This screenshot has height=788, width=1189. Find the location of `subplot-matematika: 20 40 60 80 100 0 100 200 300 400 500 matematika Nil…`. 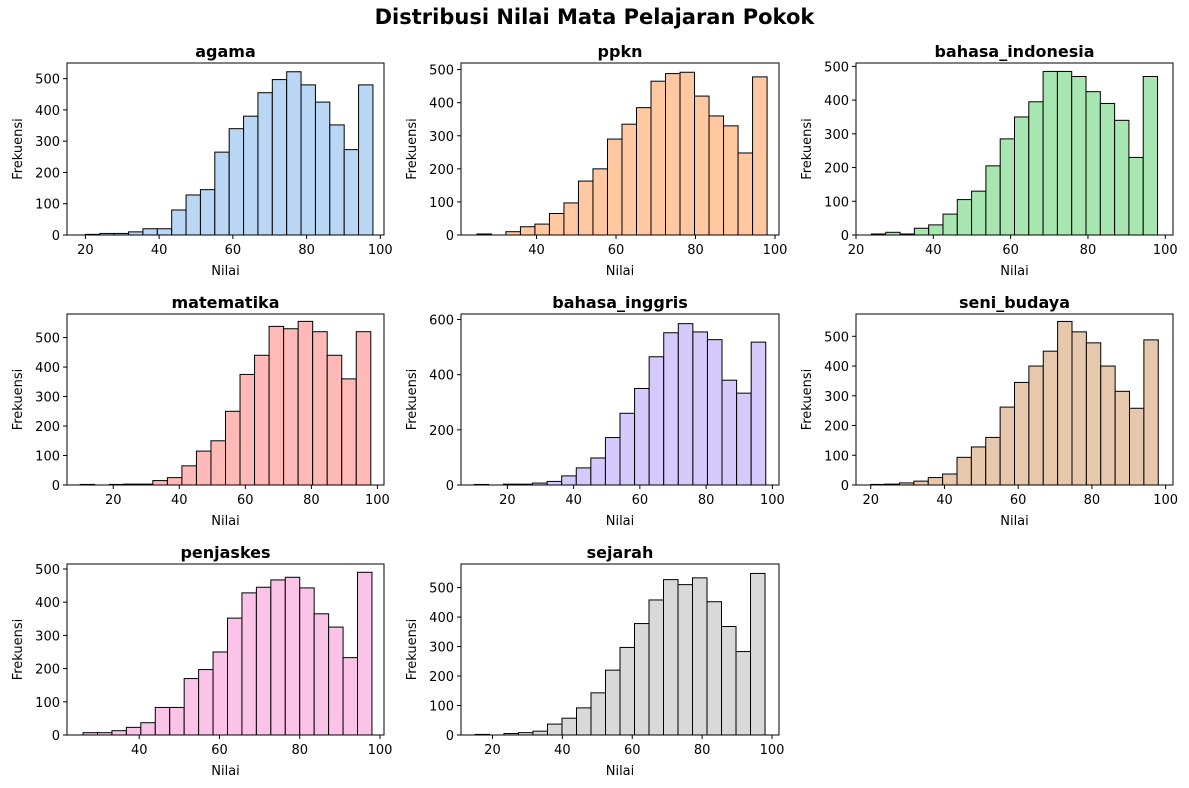

subplot-matematika: 20 40 60 80 100 0 100 200 300 400 500 matematika Nil… is located at coordinates (200, 411).